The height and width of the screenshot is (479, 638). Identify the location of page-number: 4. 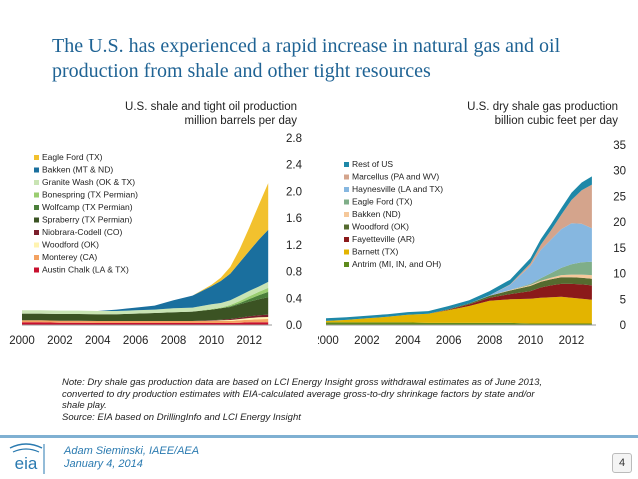
(622, 463).